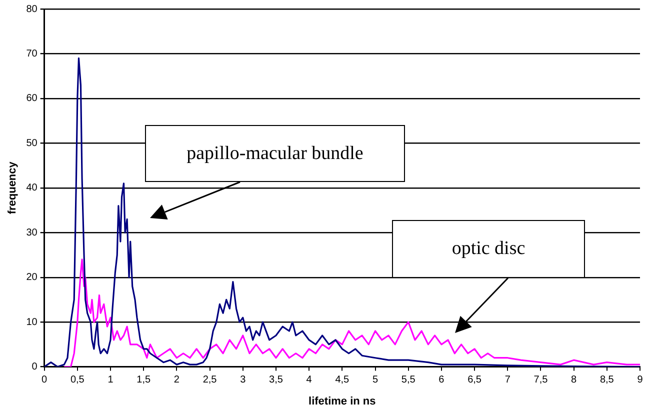 The width and height of the screenshot is (652, 414). What do you see at coordinates (111, 380) in the screenshot?
I see `x-tick-label: 1` at bounding box center [111, 380].